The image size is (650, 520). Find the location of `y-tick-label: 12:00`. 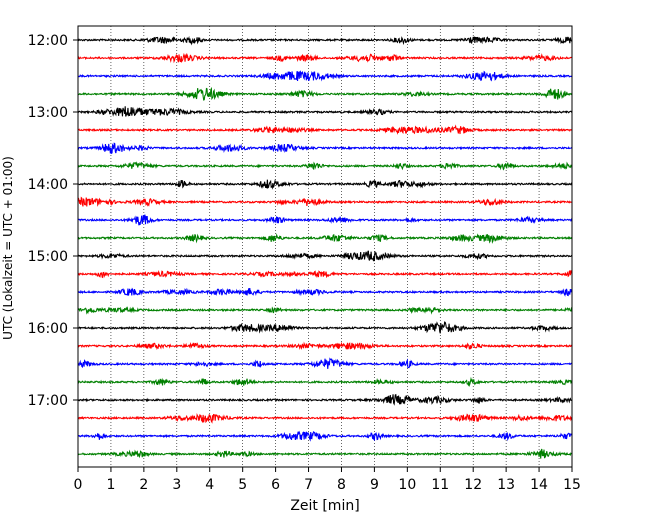

y-tick-label: 12:00 is located at coordinates (48, 41).